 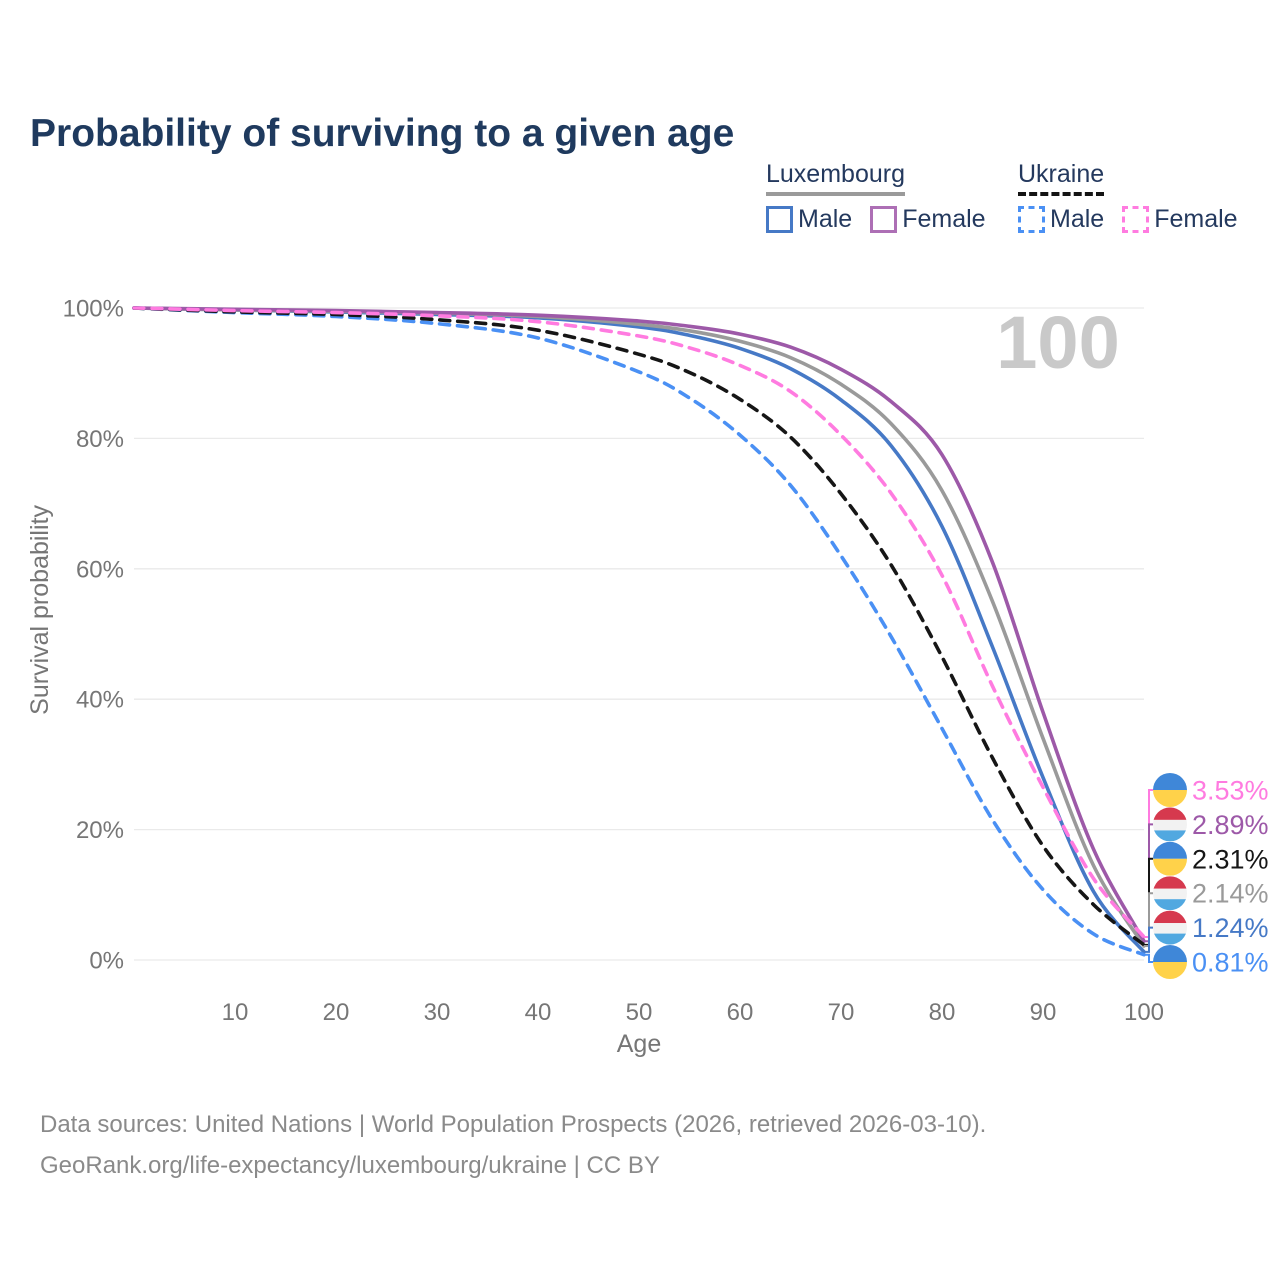 I want to click on x-tick-label: 60, so click(x=740, y=1012).